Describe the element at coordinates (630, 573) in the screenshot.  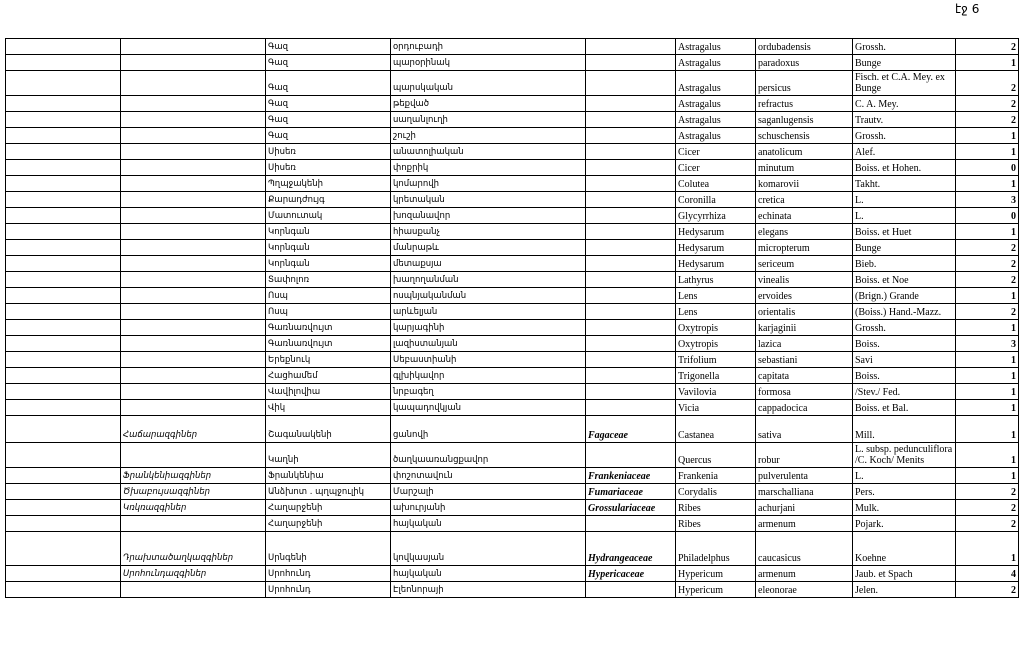
I see `family-latin-cell: Hypericaceae` at that location.